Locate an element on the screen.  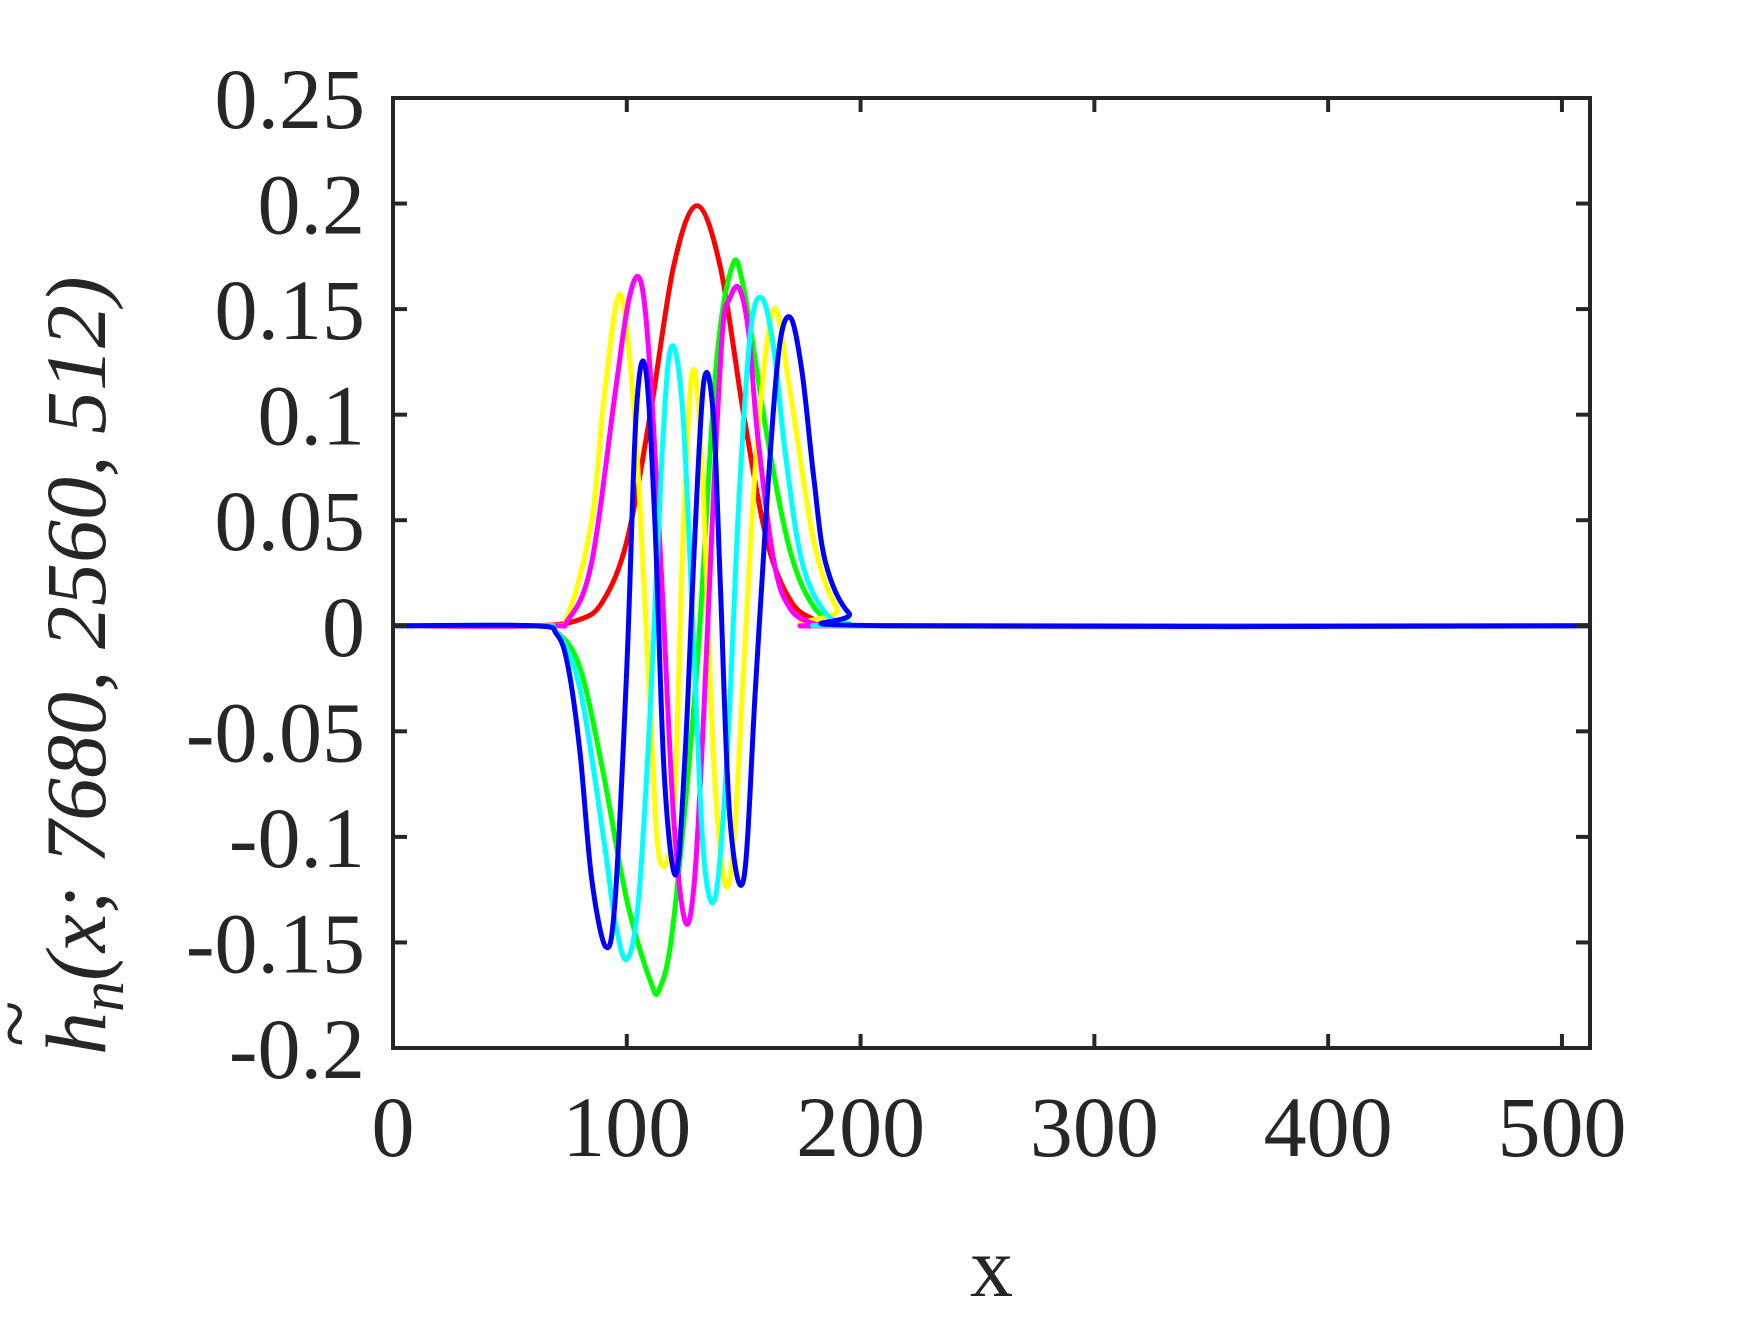
svg-text: hn(x; 7680, 2560, 512) is located at coordinates (82, 665).